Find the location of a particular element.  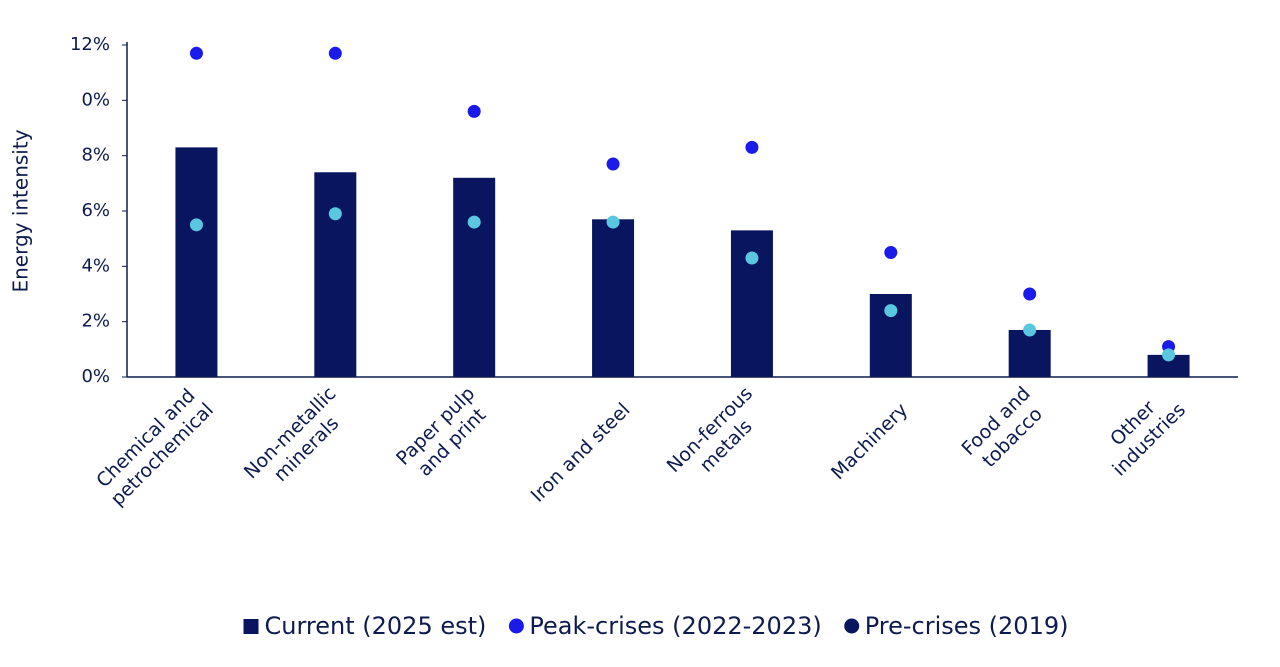

legend-label: Peak-crises (2022-2023) is located at coordinates (675, 626).